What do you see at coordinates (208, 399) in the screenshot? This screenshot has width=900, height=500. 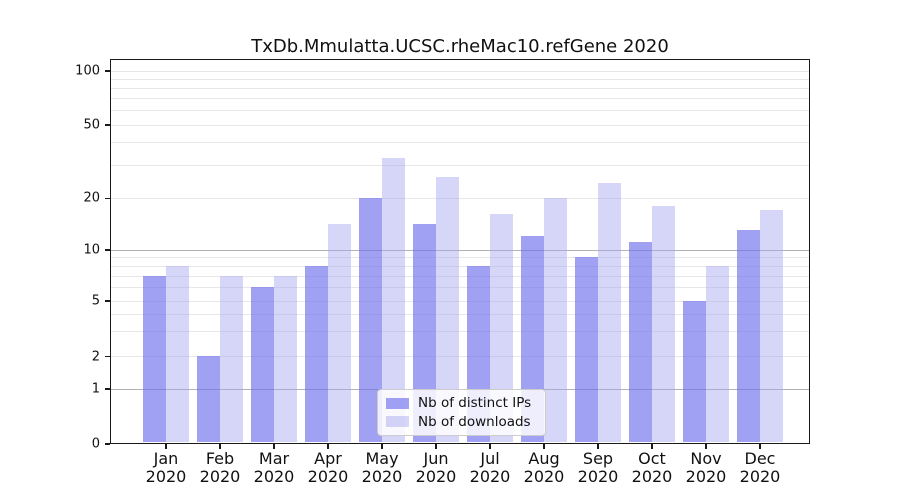 I see `bar-distinct-ips-feb` at bounding box center [208, 399].